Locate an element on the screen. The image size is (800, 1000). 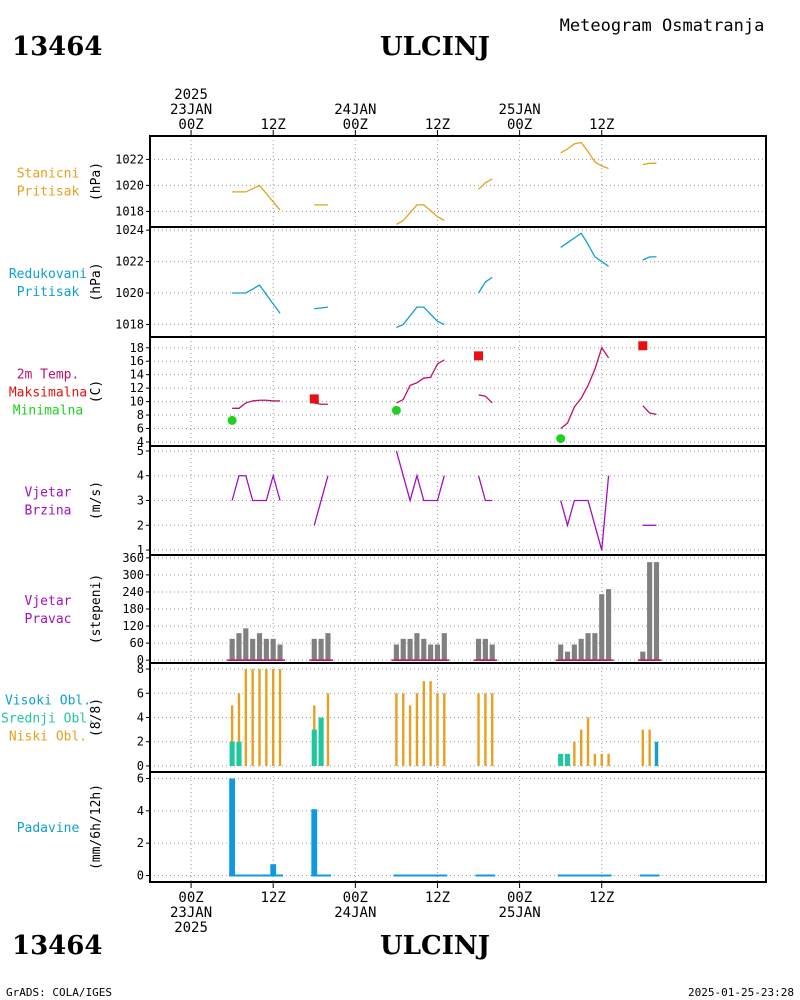
y-tick-label: 1020 is located at coordinates (129, 185).